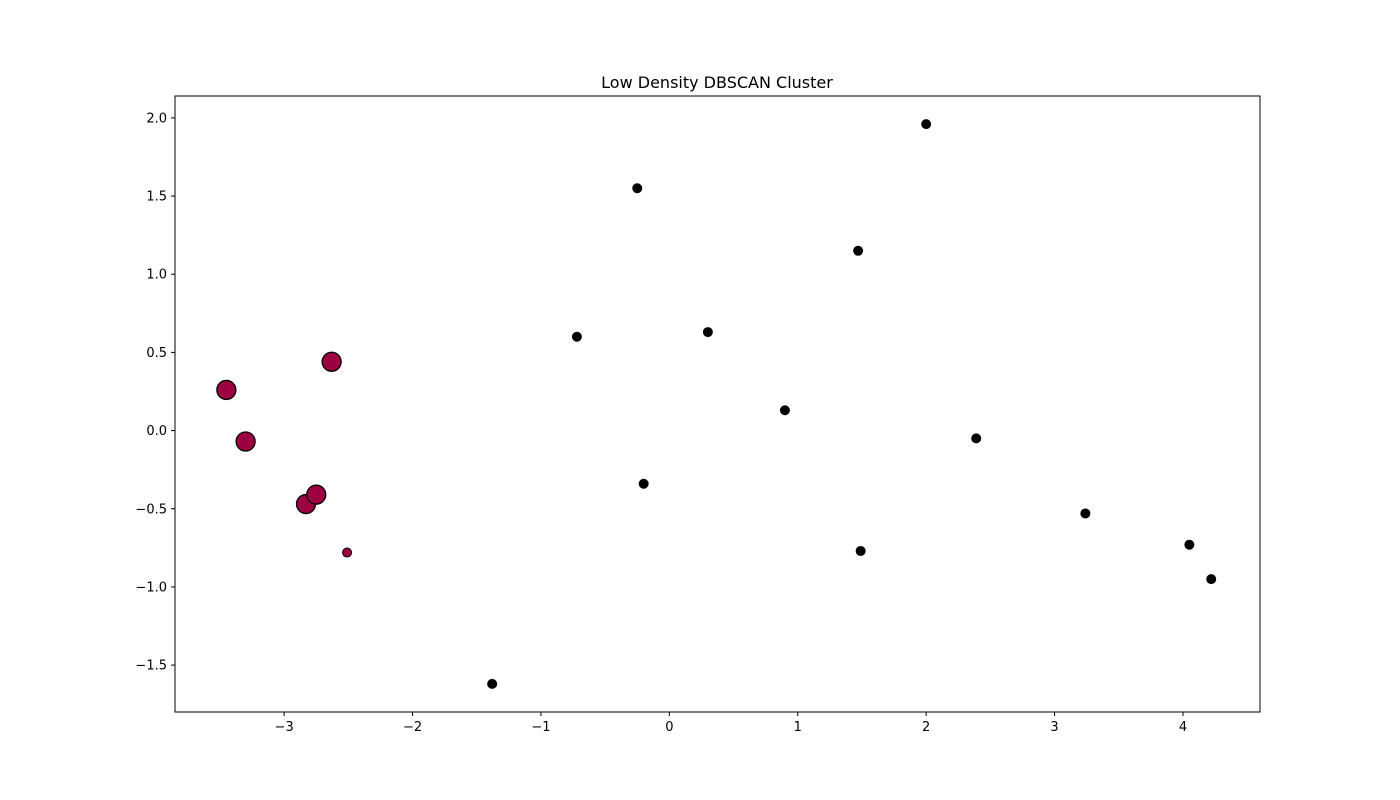  I want to click on y-tick-label: 0.5, so click(156, 353).